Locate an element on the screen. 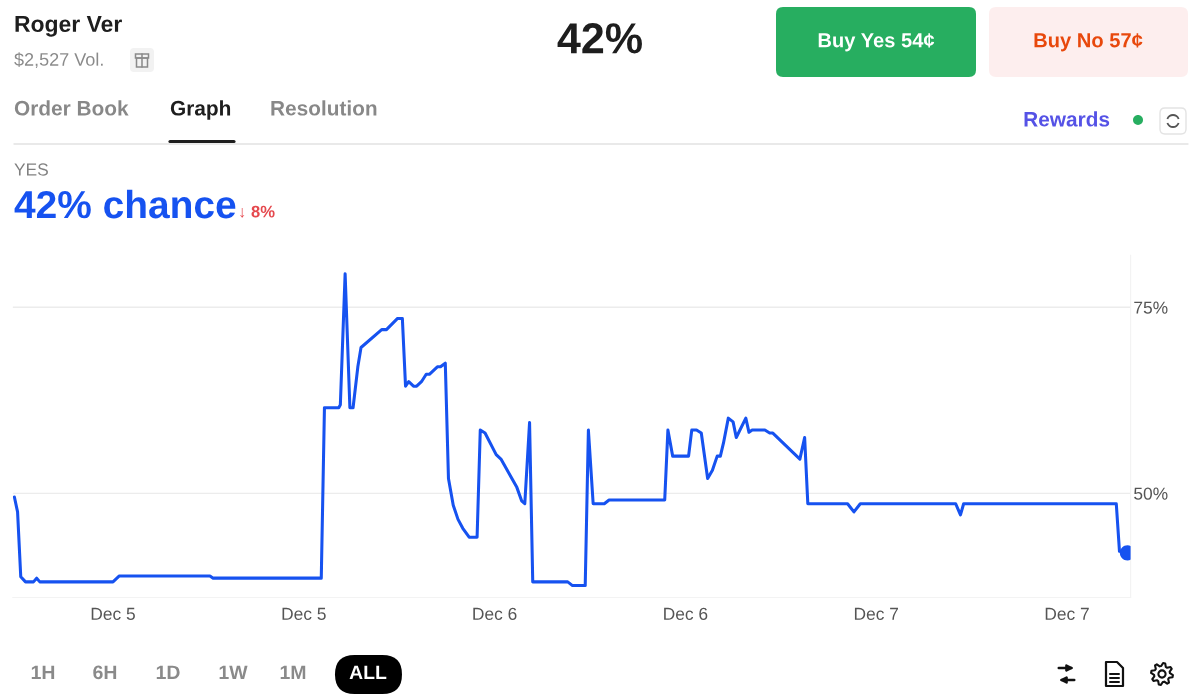 This screenshot has width=1200, height=699. text: ↓ 8% is located at coordinates (257, 211).